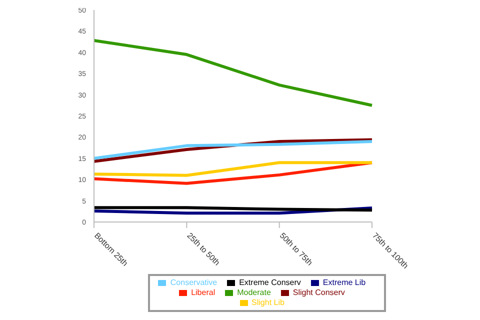 The width and height of the screenshot is (480, 320). What do you see at coordinates (318, 292) in the screenshot?
I see `legend-label: Slight Conserv` at bounding box center [318, 292].